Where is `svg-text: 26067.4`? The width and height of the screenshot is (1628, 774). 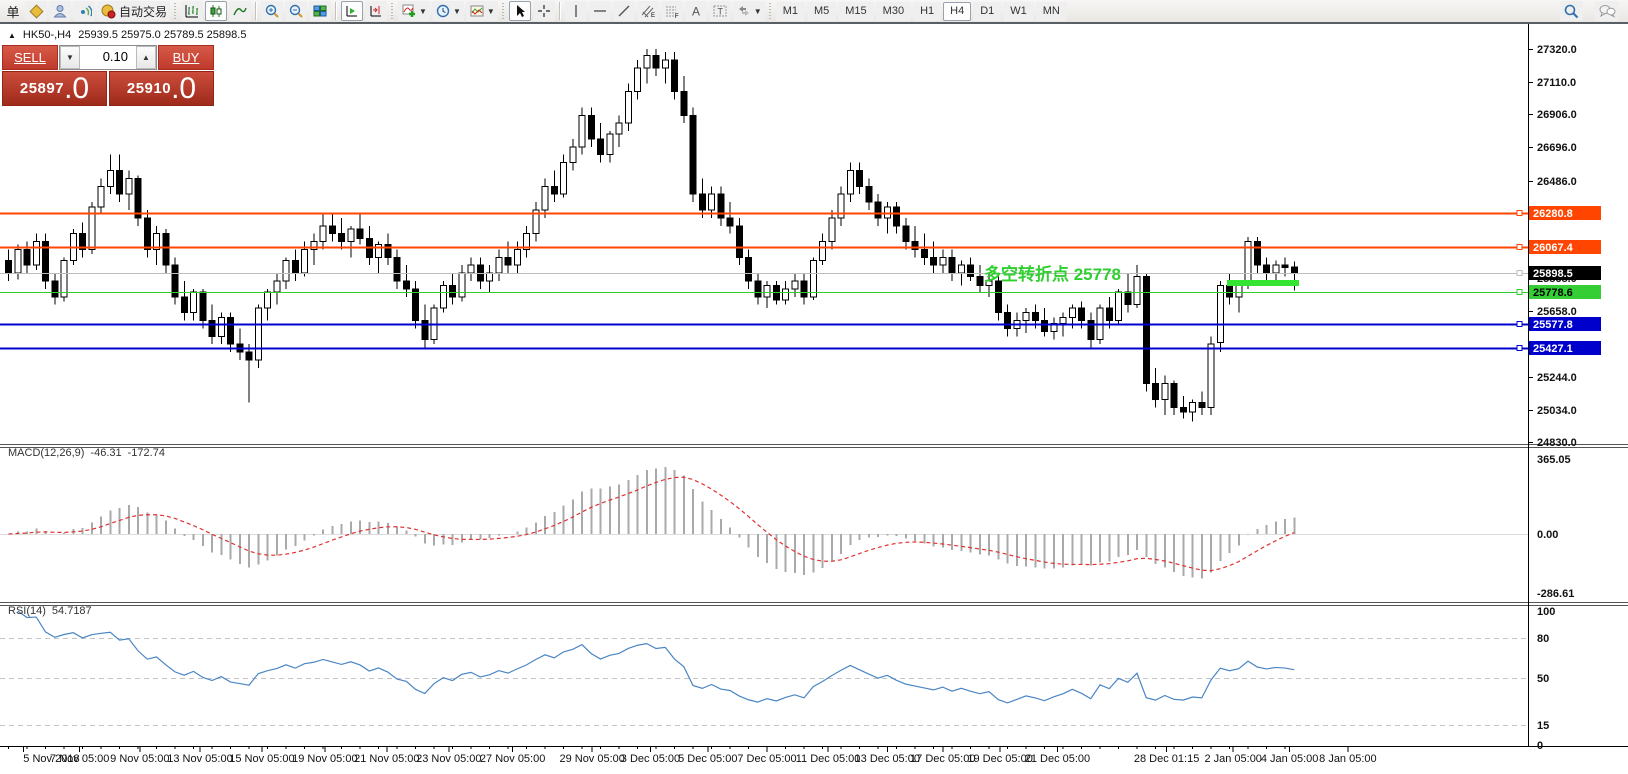
svg-text: 26067.4 is located at coordinates (1553, 248).